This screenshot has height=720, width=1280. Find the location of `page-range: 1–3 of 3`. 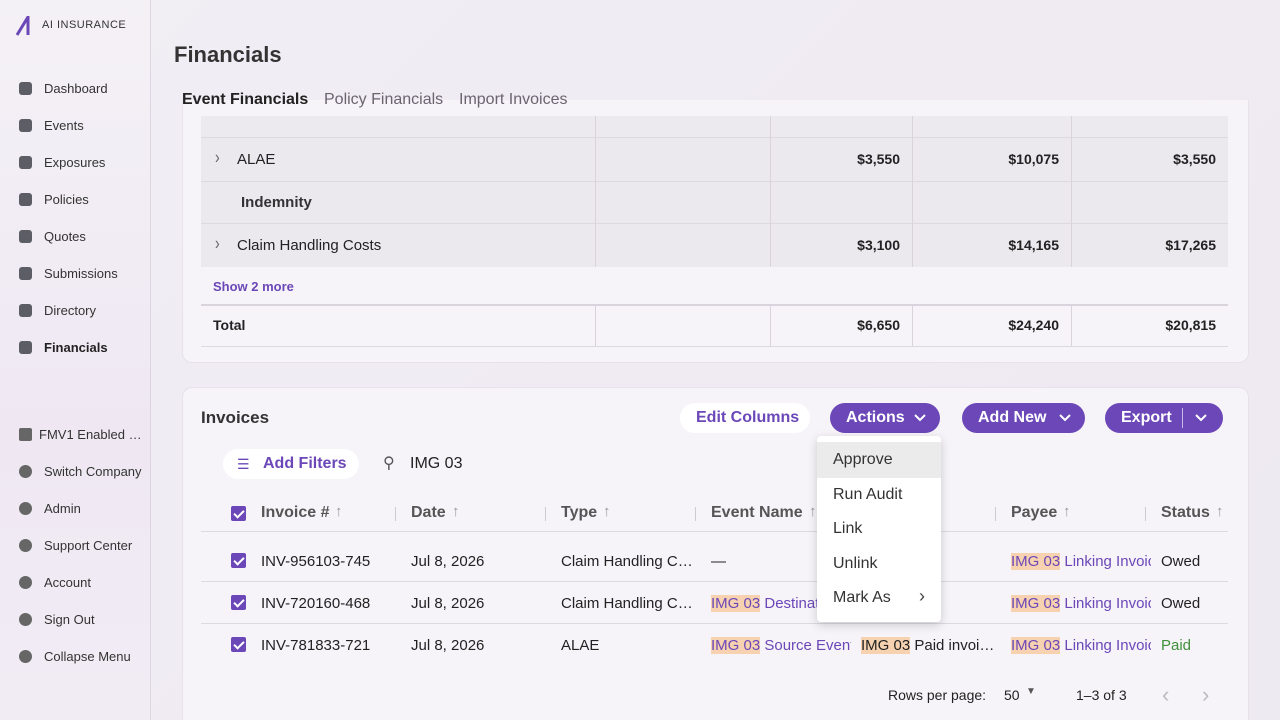

page-range: 1–3 of 3 is located at coordinates (1101, 695).